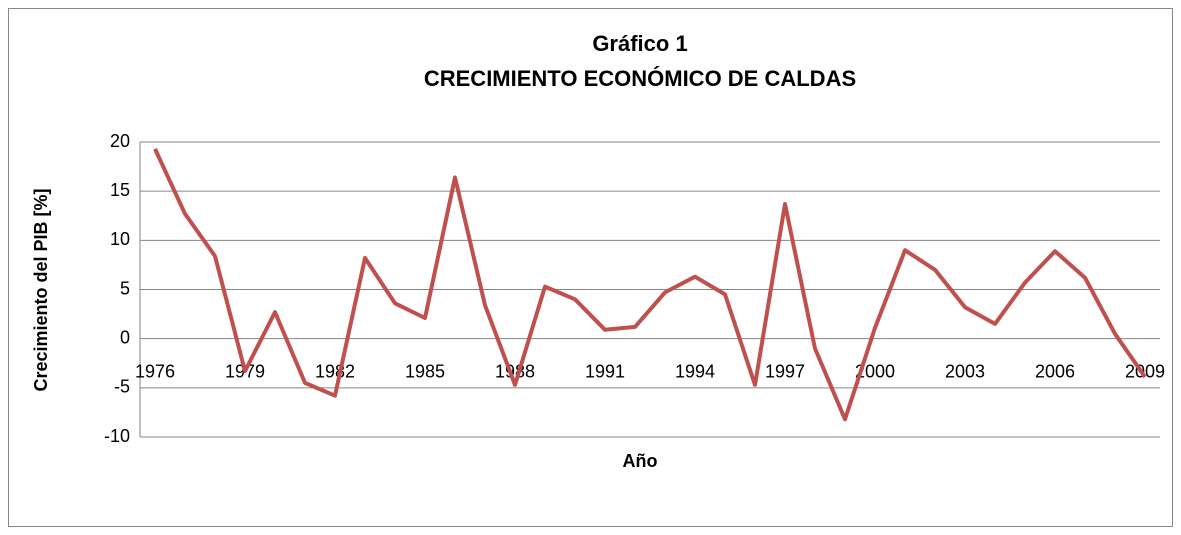 The width and height of the screenshot is (1181, 535). What do you see at coordinates (605, 371) in the screenshot?
I see `x-tick-label: 1991` at bounding box center [605, 371].